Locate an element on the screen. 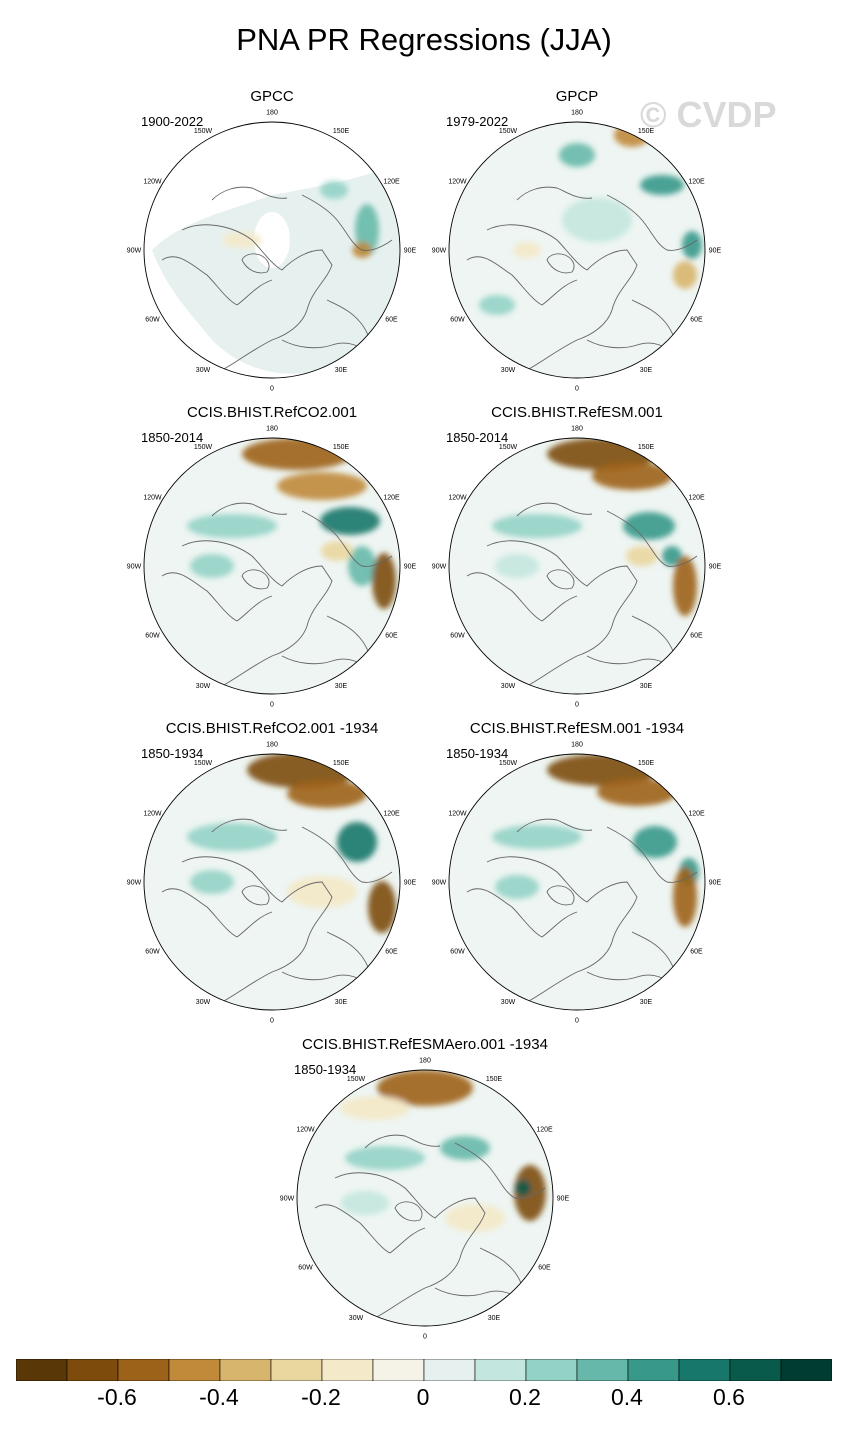 The image size is (848, 1437). map-refesmaero-1934: 180 150E 120E 90E 60E 30E 0 30W 60W 90W 120W 150W is located at coordinates (425, 1199).